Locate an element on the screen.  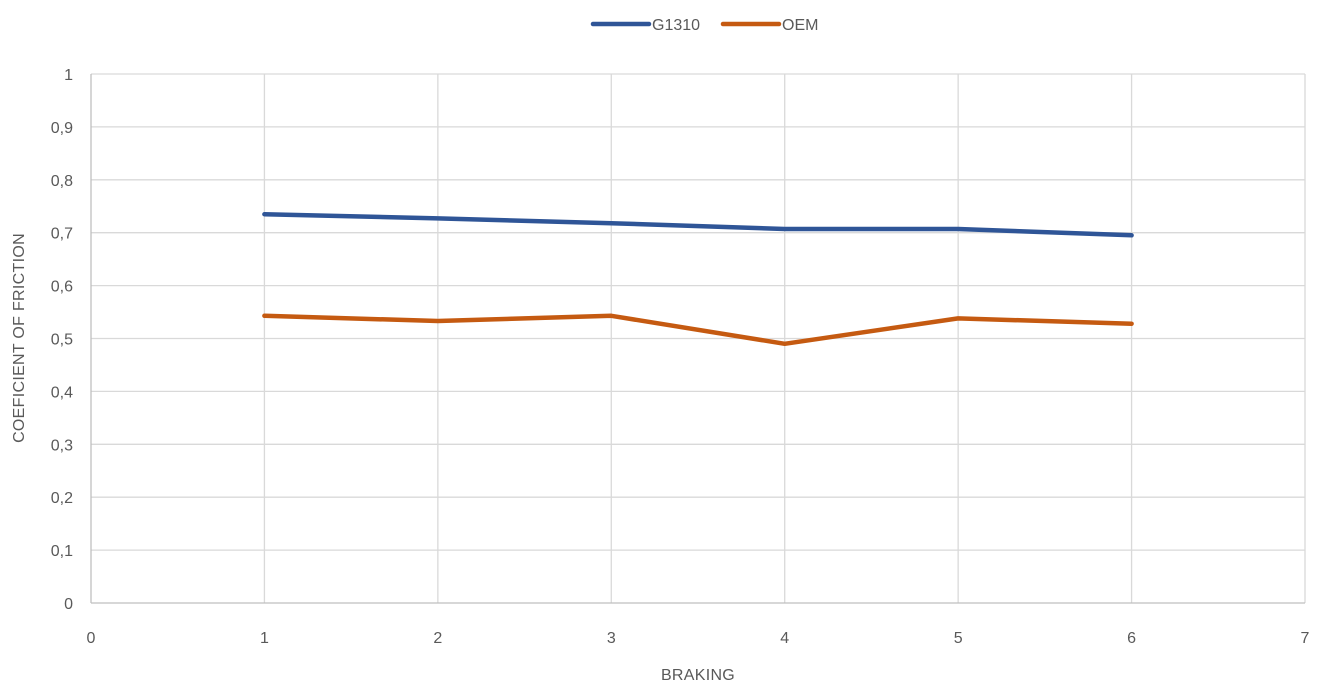
x-tick-label: 1 is located at coordinates (264, 638).